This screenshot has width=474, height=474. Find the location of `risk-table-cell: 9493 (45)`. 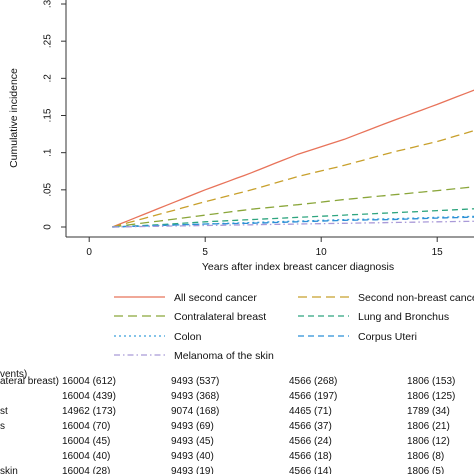

risk-table-cell: 9493 (45) is located at coordinates (192, 441).